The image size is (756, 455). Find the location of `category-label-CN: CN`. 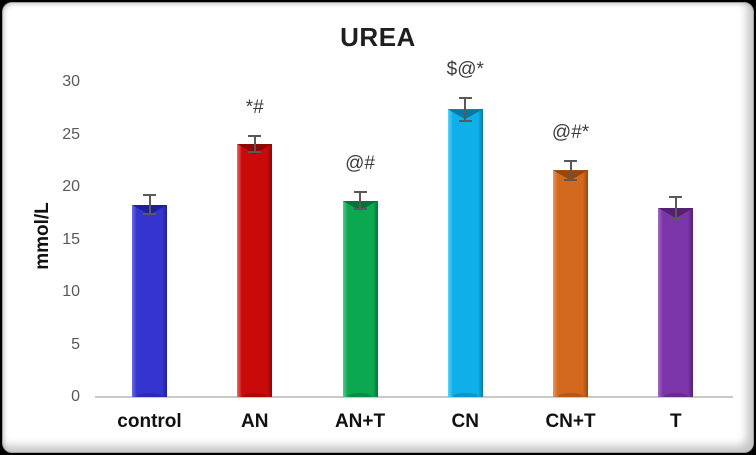

category-label-CN: CN is located at coordinates (465, 421).